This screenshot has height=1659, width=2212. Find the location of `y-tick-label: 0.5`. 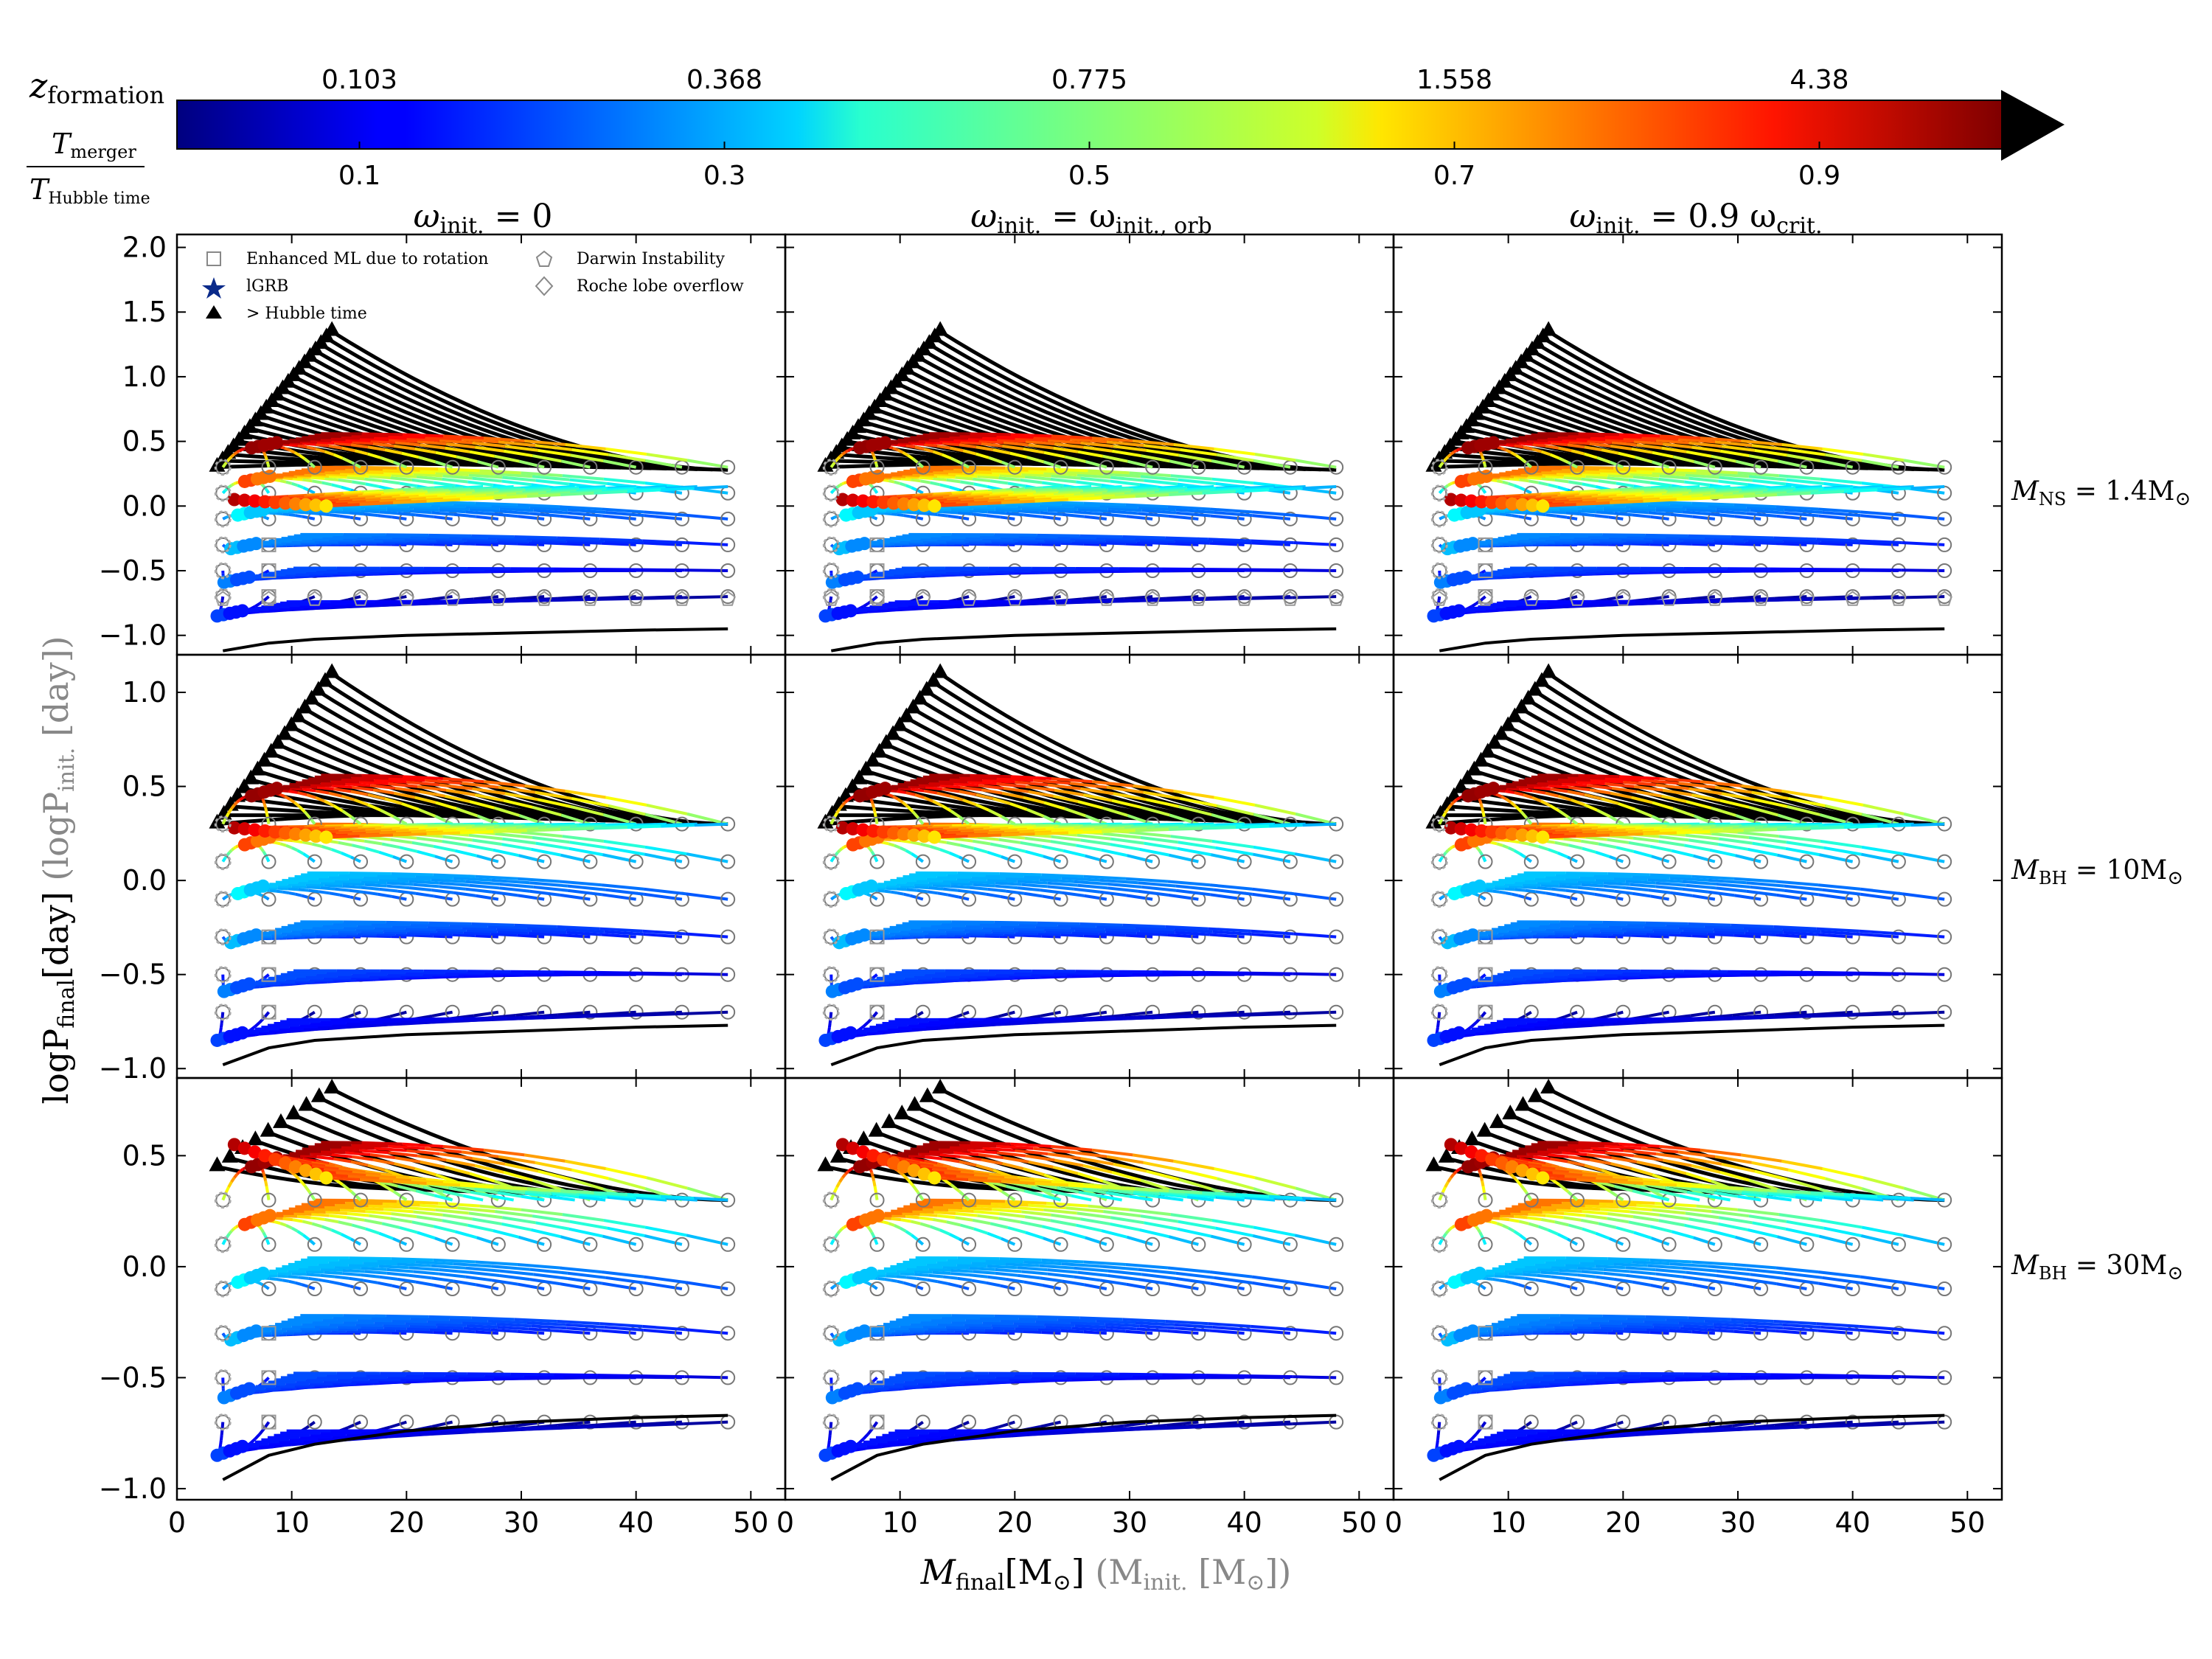

y-tick-label: 0.5 is located at coordinates (144, 787).